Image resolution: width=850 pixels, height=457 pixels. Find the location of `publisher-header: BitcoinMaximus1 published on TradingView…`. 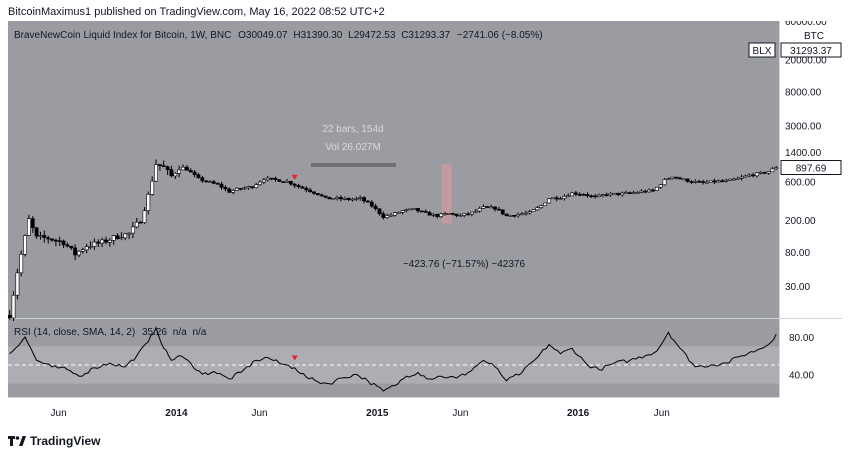

publisher-header: BitcoinMaximus1 published on TradingView… is located at coordinates (196, 12).